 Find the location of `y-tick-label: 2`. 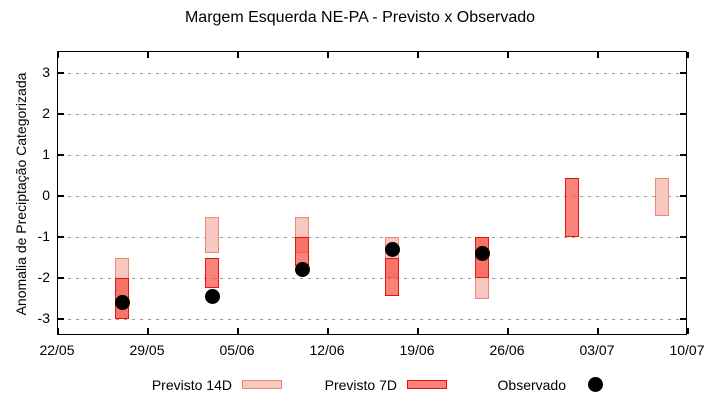

y-tick-label: 2 is located at coordinates (46, 113).